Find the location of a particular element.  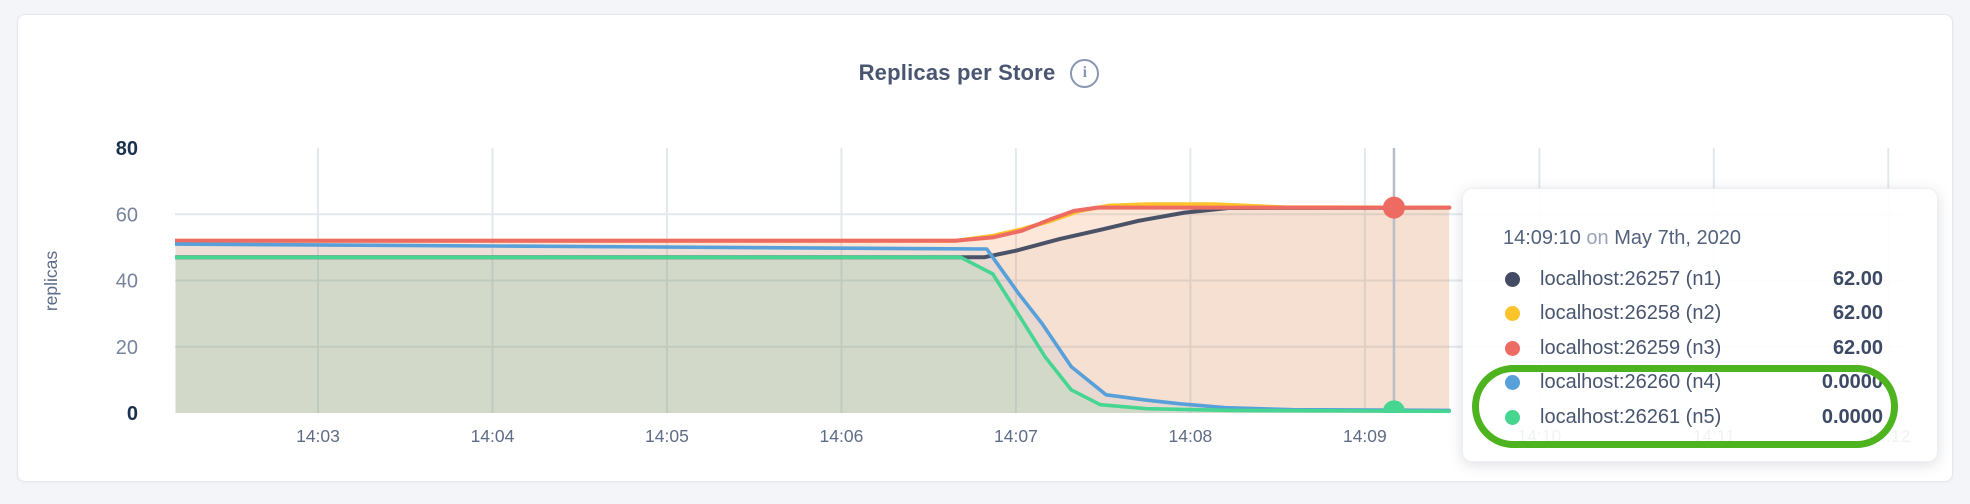

x-tick-label-14:04: 14:04 is located at coordinates (493, 436).